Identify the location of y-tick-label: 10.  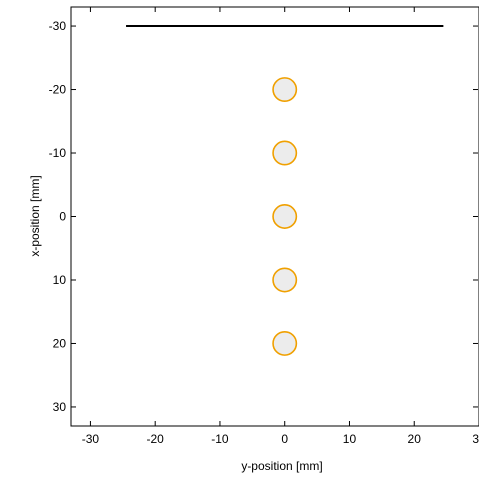
(60, 280).